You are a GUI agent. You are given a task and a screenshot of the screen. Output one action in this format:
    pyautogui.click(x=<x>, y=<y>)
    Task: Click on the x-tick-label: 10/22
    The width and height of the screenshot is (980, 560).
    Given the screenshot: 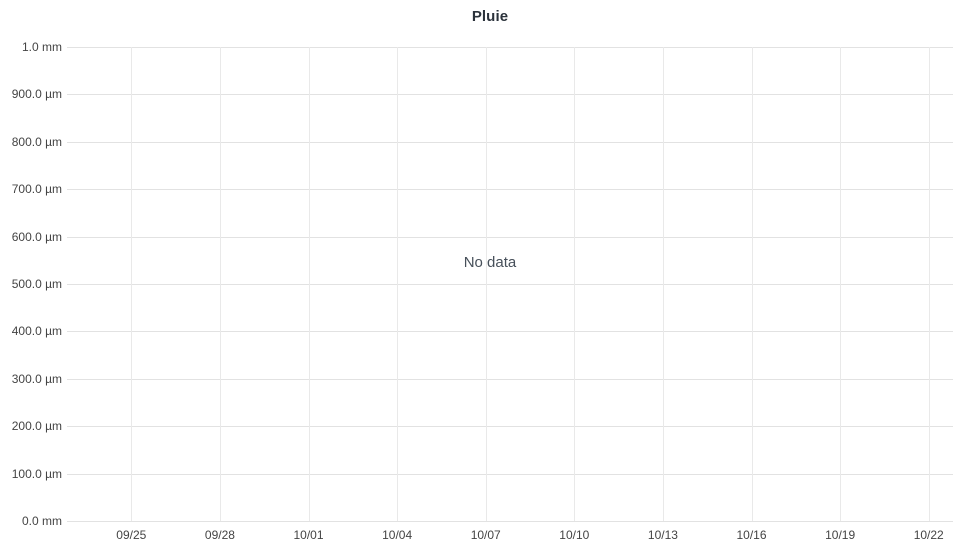 What is the action you would take?
    pyautogui.click(x=928, y=535)
    